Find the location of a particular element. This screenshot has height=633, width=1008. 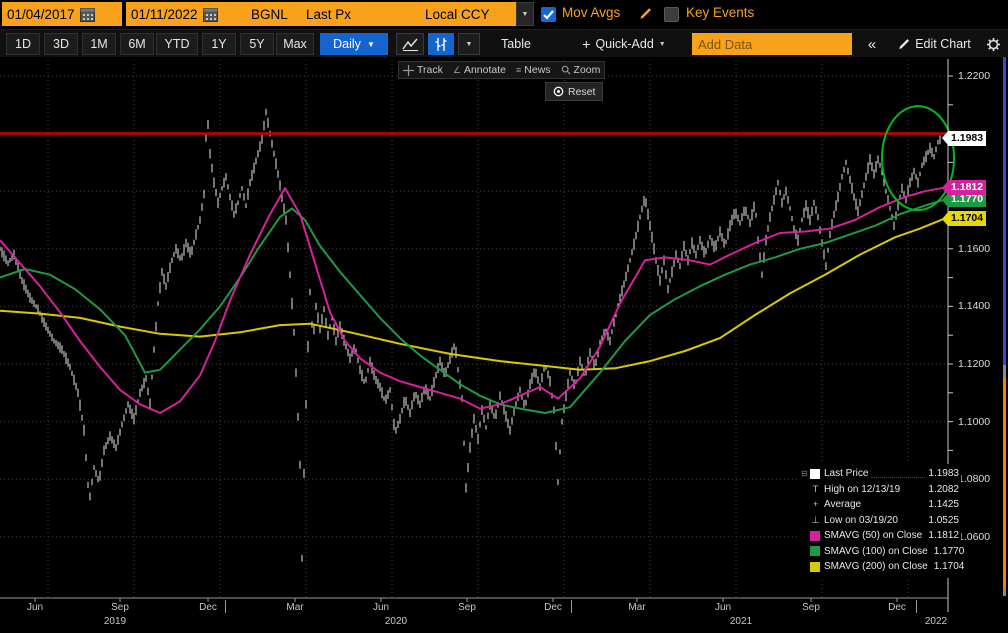

plus-icon: + is located at coordinates (586, 44).